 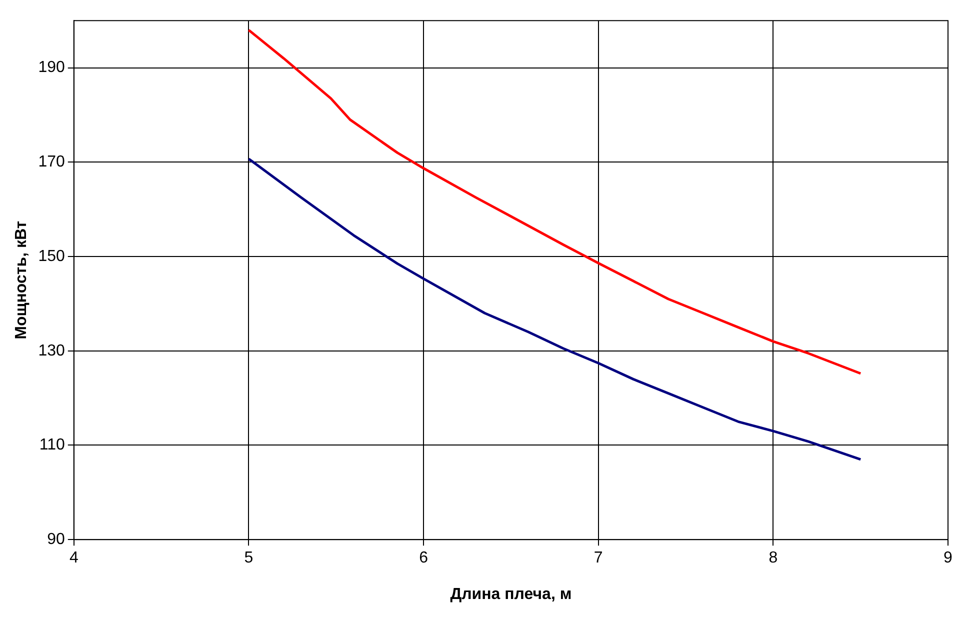 I want to click on y-tick-label: 150, so click(x=51, y=256).